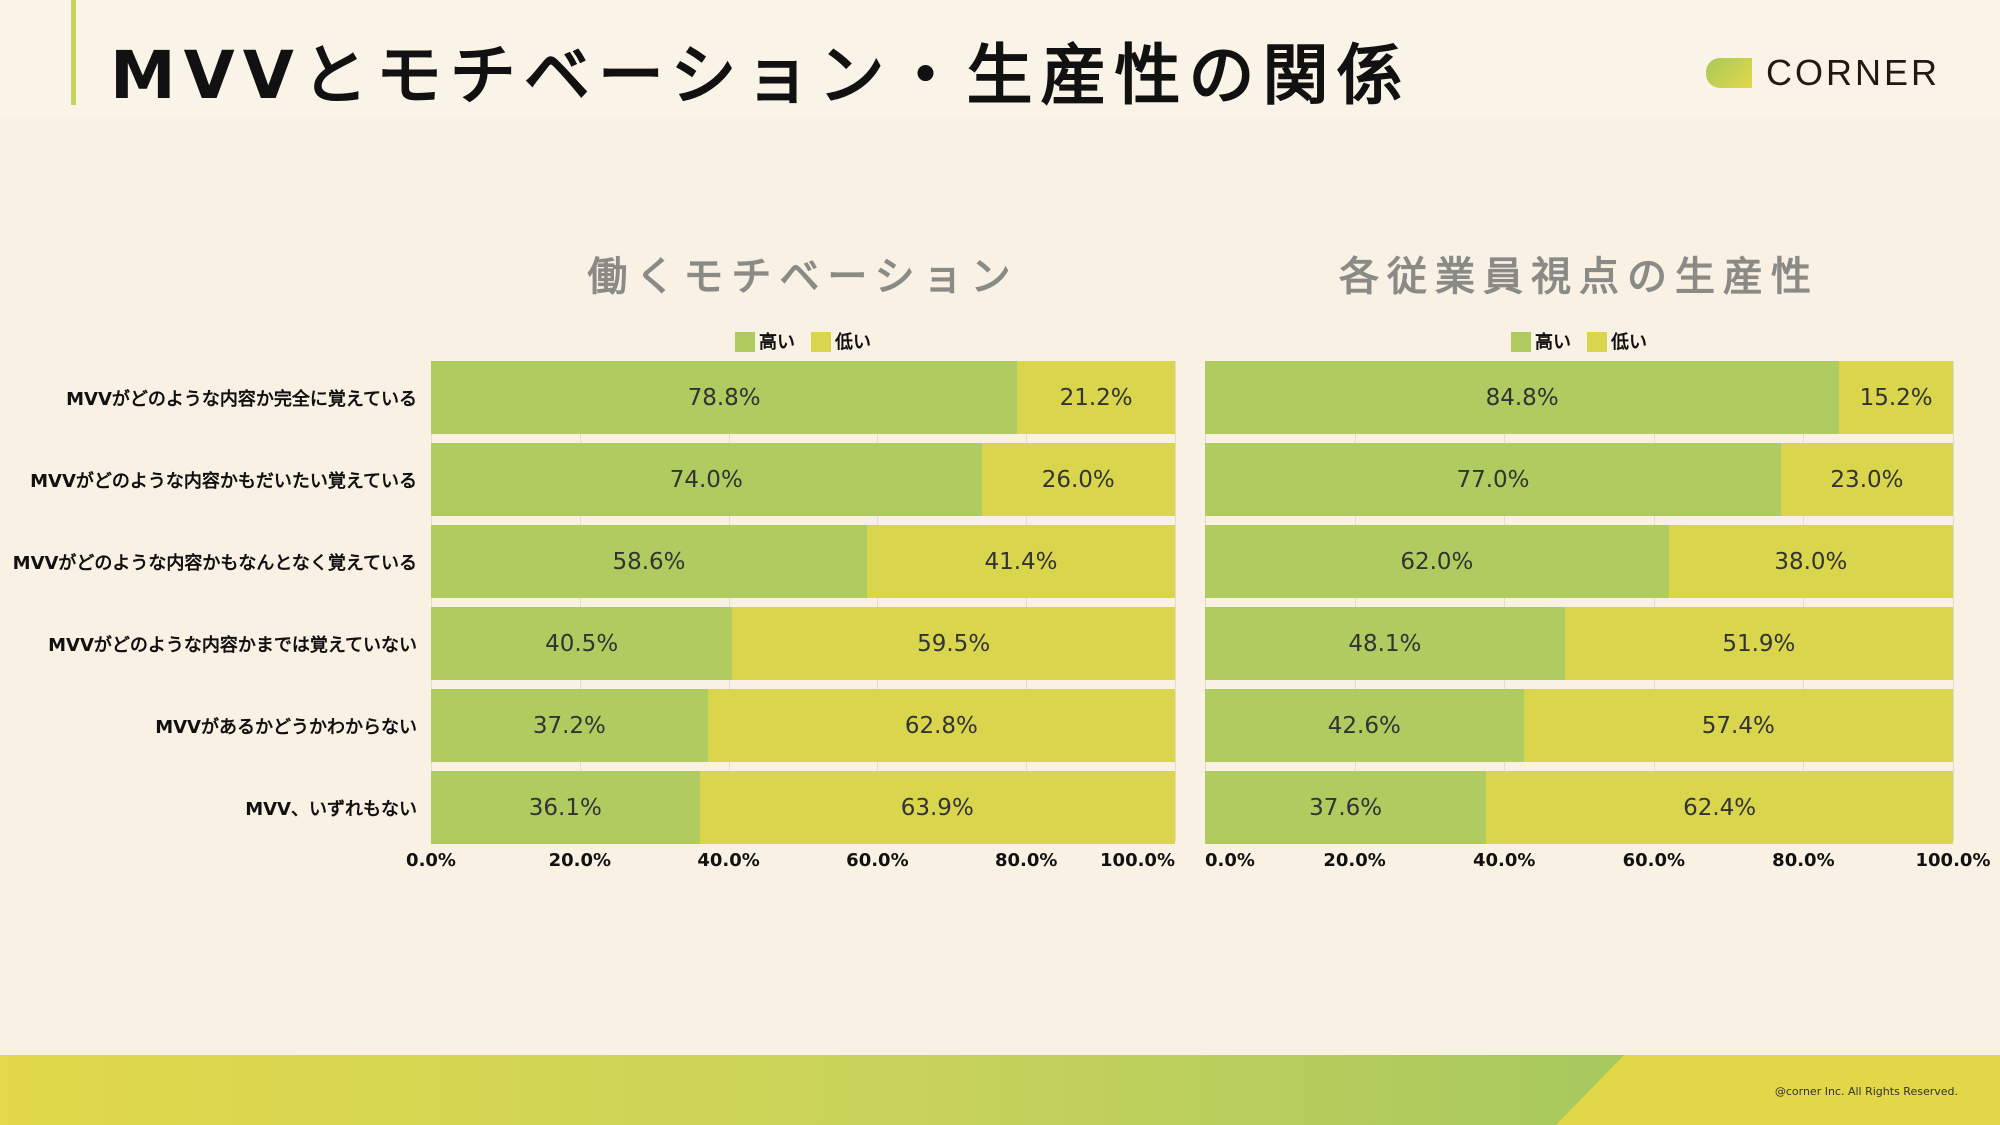 Image resolution: width=2000 pixels, height=1125 pixels. I want to click on bar-low: 26.0%, so click(1078, 479).